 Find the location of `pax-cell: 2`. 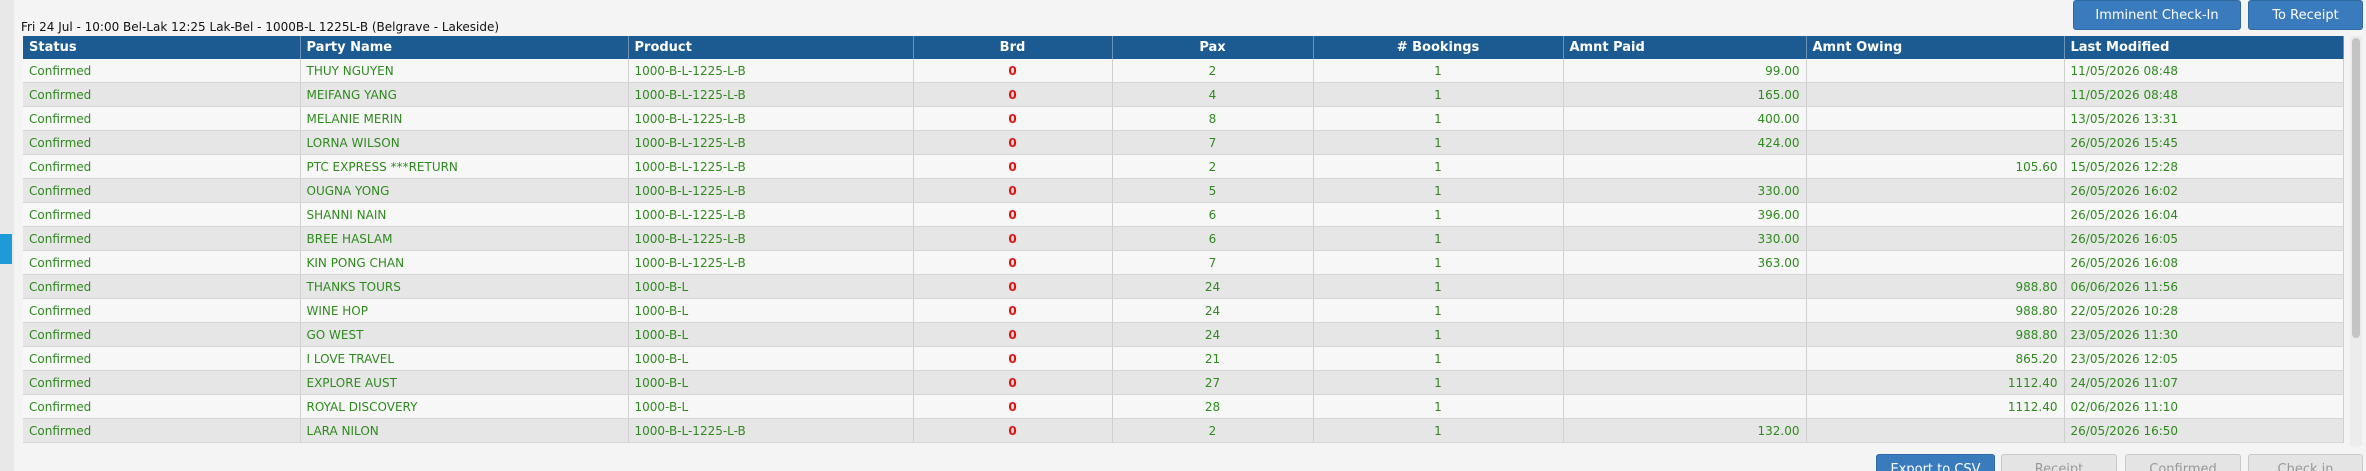

pax-cell: 2 is located at coordinates (1213, 71).